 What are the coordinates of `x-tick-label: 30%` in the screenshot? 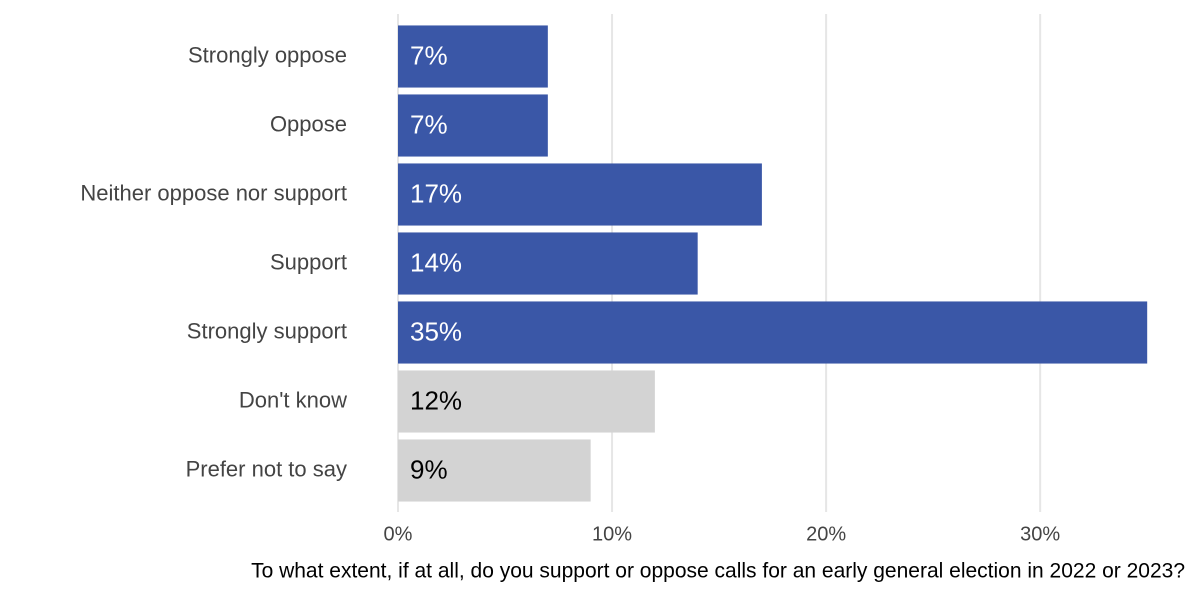 It's located at (1040, 534).